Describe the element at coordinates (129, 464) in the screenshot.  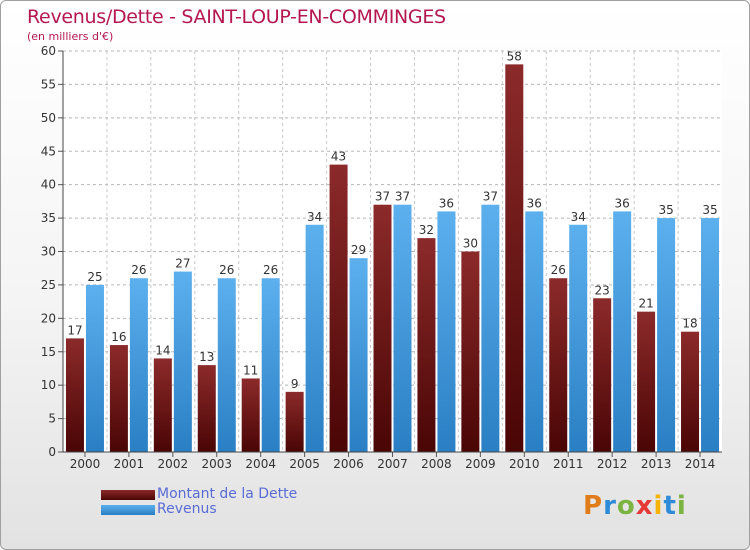
I see `x-tick-label: 2001` at that location.